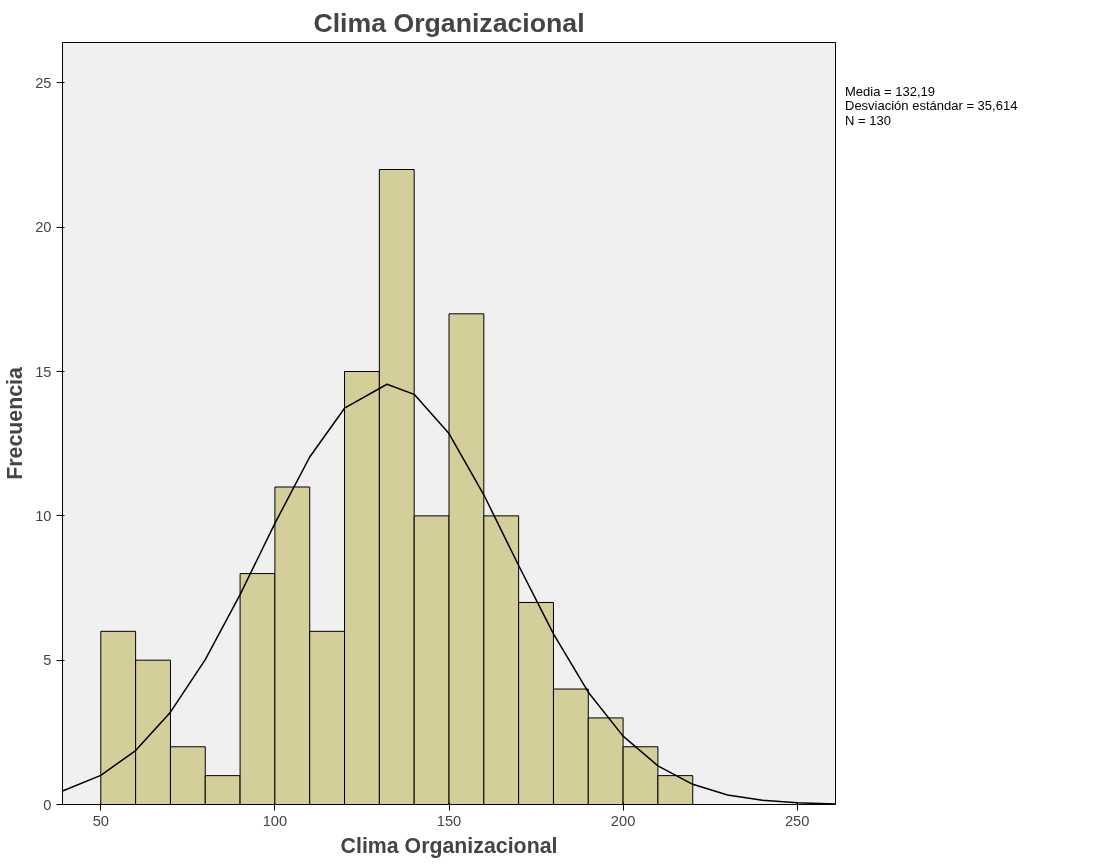  Describe the element at coordinates (890, 91) in the screenshot. I see `text: Media = 132,19` at that location.